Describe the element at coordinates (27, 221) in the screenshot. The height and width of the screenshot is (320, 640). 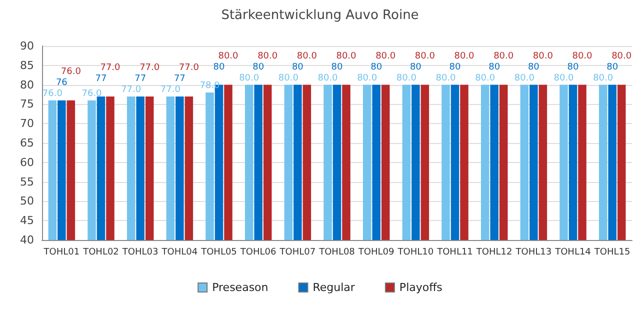
I see `y-tick-label: 45` at that location.